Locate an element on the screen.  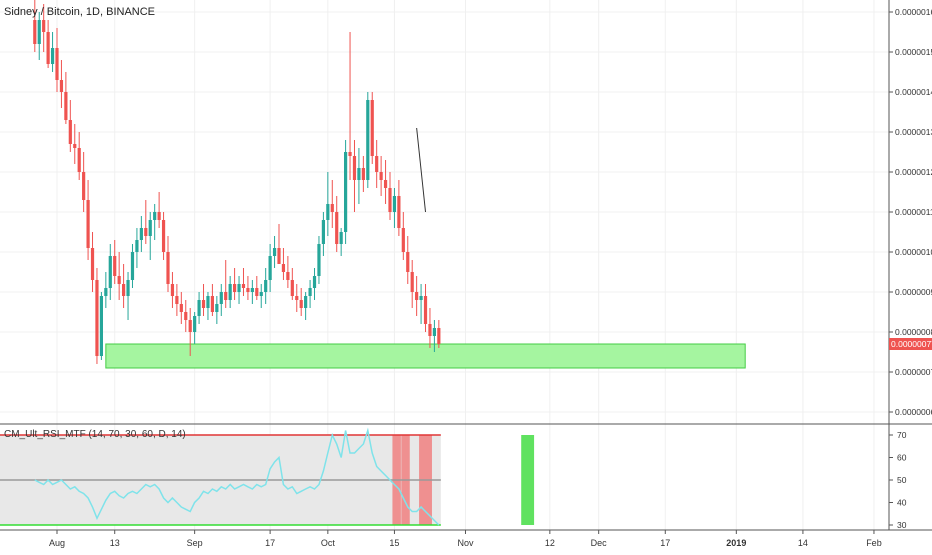
price-tick-label: 0.00000080 is located at coordinates (913, 332).